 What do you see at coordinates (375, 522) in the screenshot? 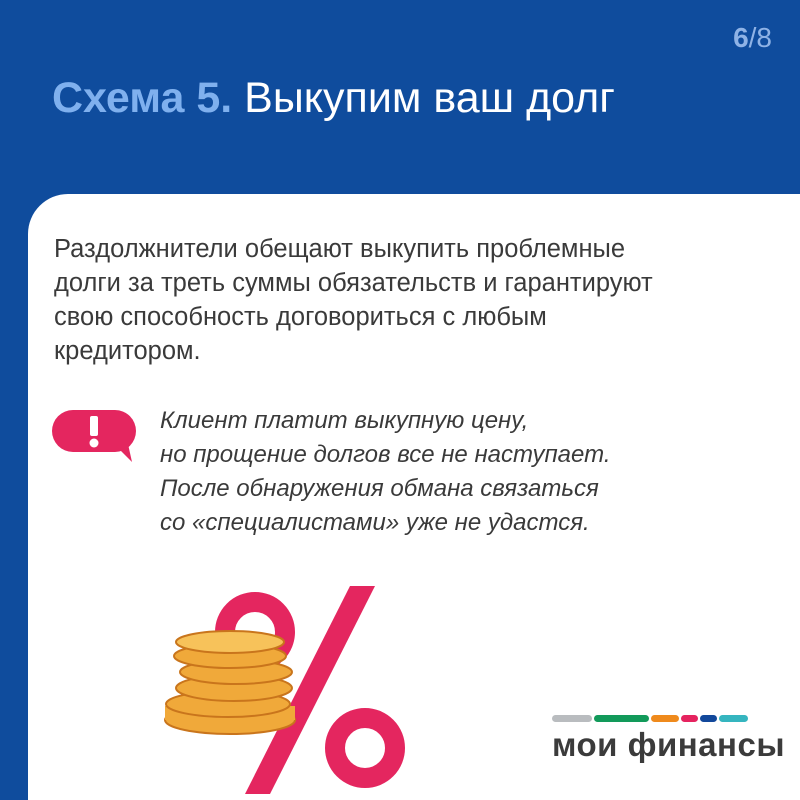
I see `warning-line: со «специалистами» уже не удастся.` at bounding box center [375, 522].